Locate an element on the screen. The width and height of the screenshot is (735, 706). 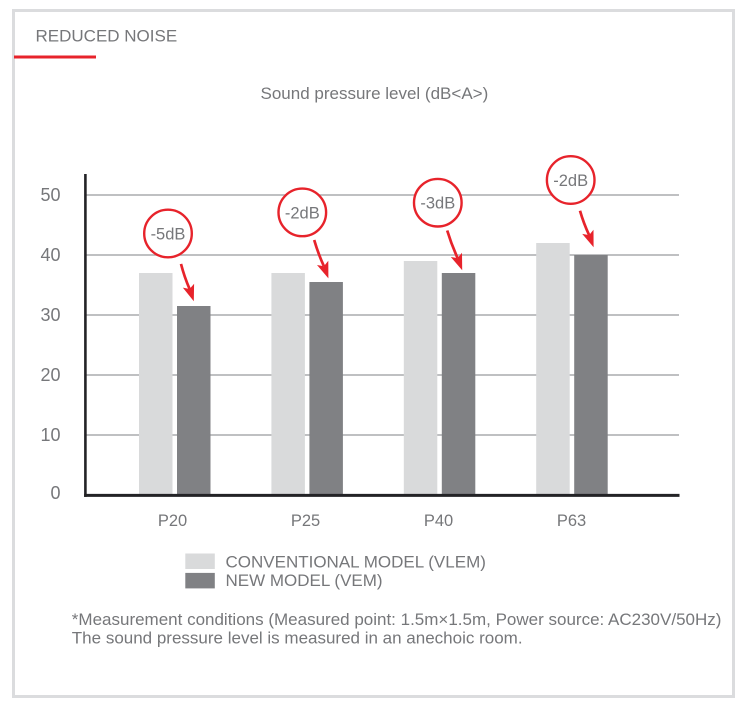
svg-text: 10 is located at coordinates (50, 435).